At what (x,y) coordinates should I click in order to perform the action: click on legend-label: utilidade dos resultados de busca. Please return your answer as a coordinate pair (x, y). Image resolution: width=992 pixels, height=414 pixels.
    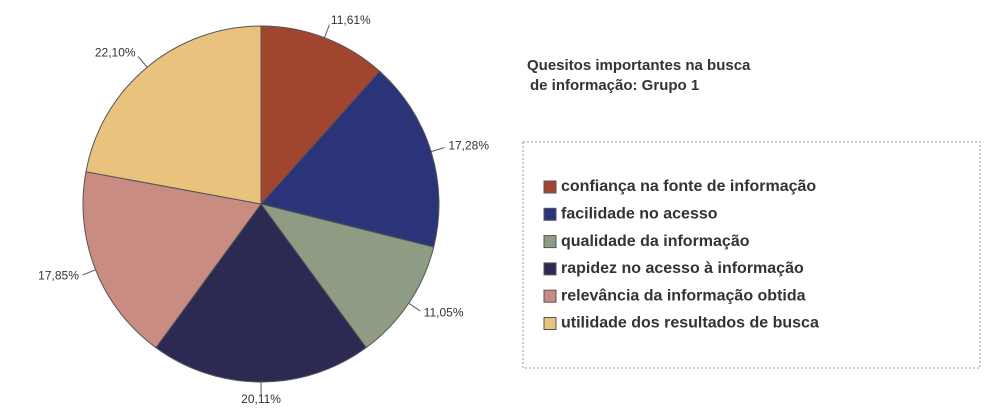
    Looking at the image, I should click on (690, 323).